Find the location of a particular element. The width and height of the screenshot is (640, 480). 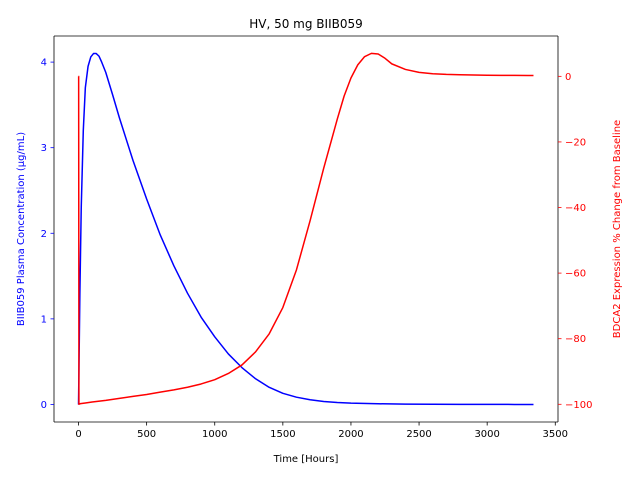

chart-title: HV, 50 mg BIIB059 is located at coordinates (306, 24).